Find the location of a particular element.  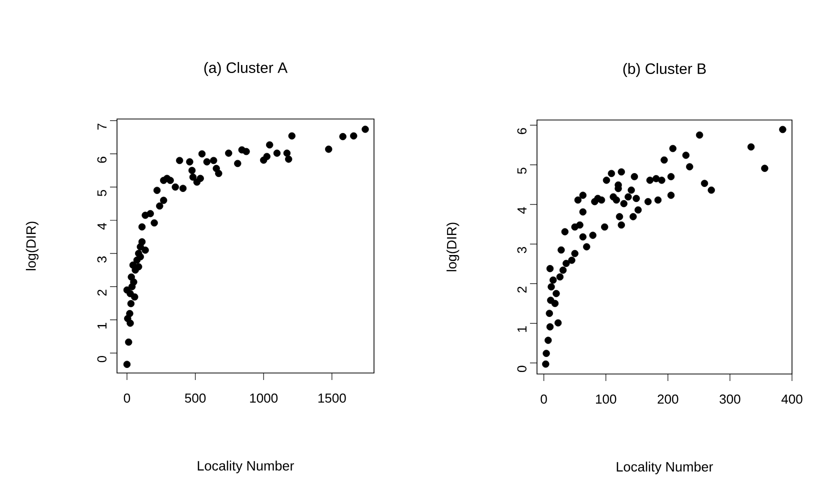

chart-title: (b) Cluster B is located at coordinates (664, 70).